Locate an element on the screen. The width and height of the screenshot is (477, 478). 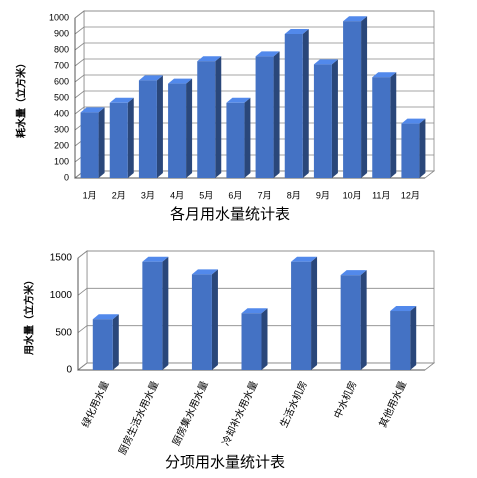
y-tick-label: 400 is located at coordinates (61, 113).